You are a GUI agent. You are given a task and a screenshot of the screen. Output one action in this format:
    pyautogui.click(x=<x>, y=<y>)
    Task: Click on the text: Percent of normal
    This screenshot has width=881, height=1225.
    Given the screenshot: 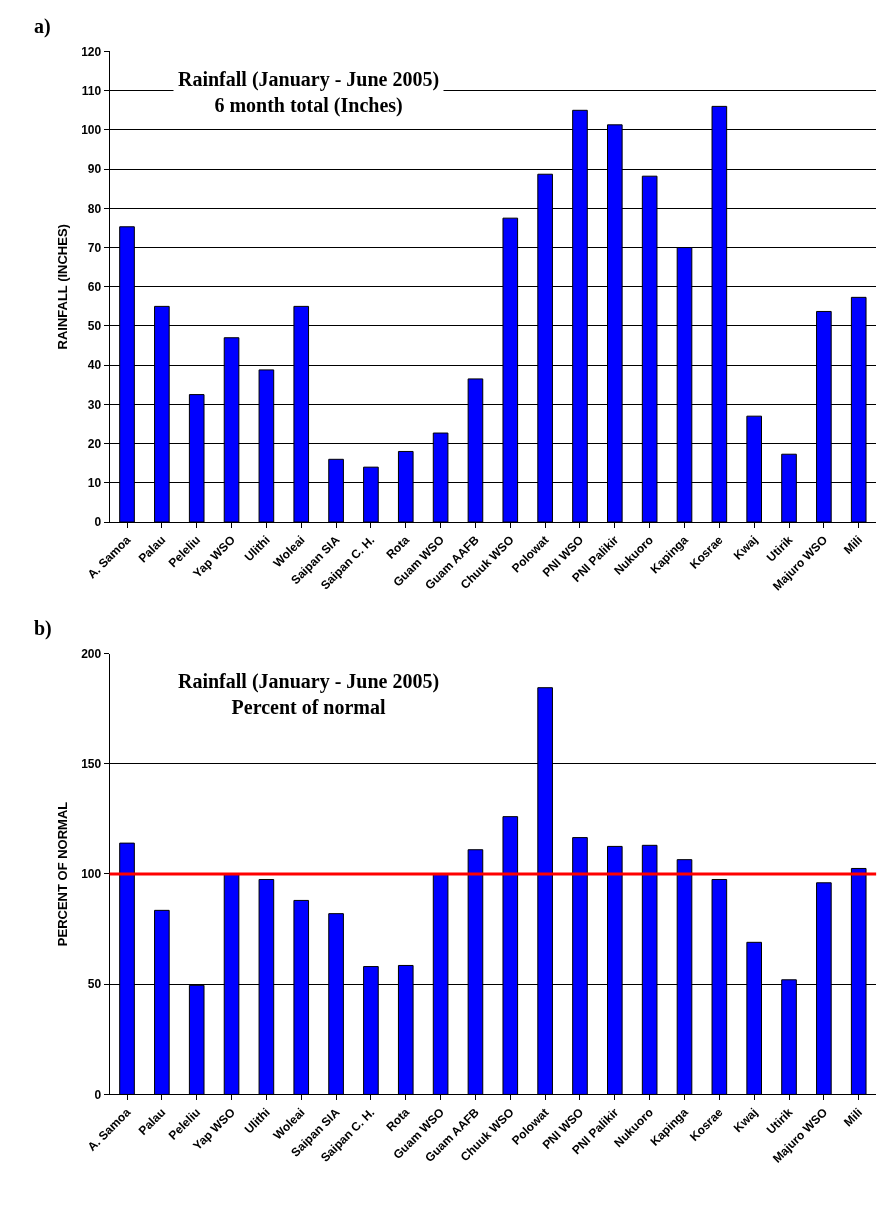 What is the action you would take?
    pyautogui.click(x=309, y=707)
    